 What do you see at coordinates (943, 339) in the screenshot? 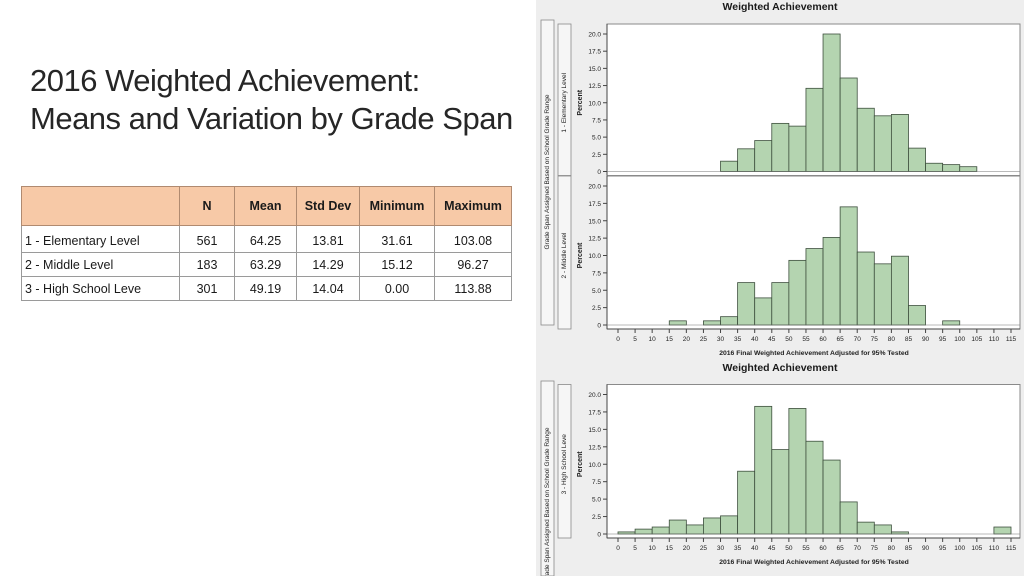
I see `x-tick-label: 95` at bounding box center [943, 339].